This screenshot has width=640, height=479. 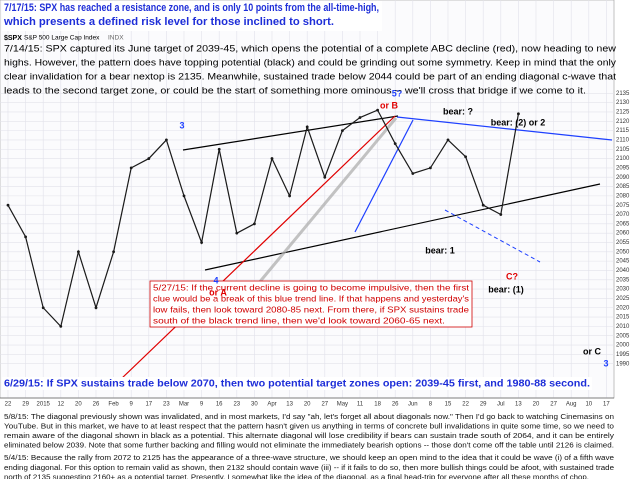 I want to click on x-tick-label: Mar, so click(x=184, y=405).